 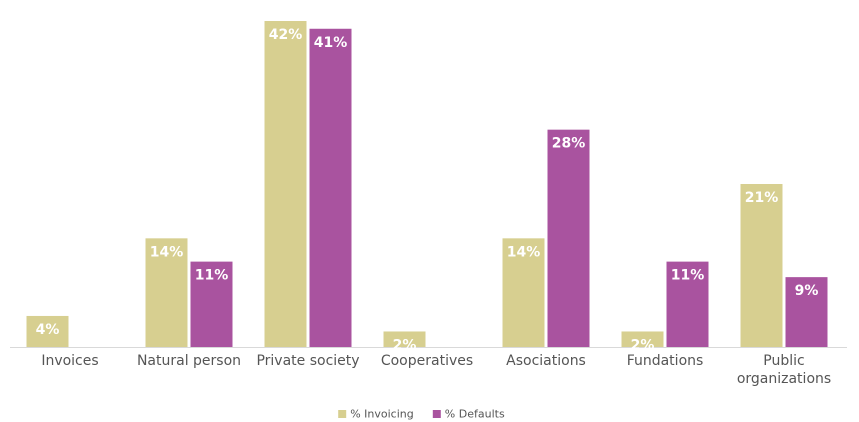 What do you see at coordinates (807, 291) in the screenshot?
I see `value-label: 9%` at bounding box center [807, 291].